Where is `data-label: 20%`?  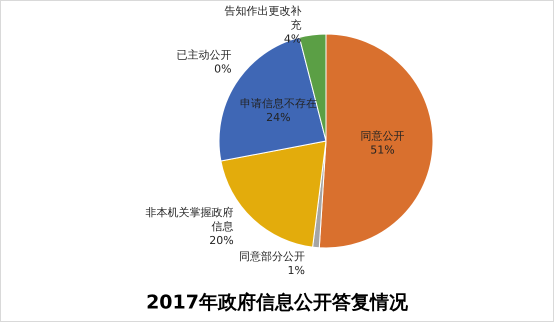 data-label: 20% is located at coordinates (221, 240).